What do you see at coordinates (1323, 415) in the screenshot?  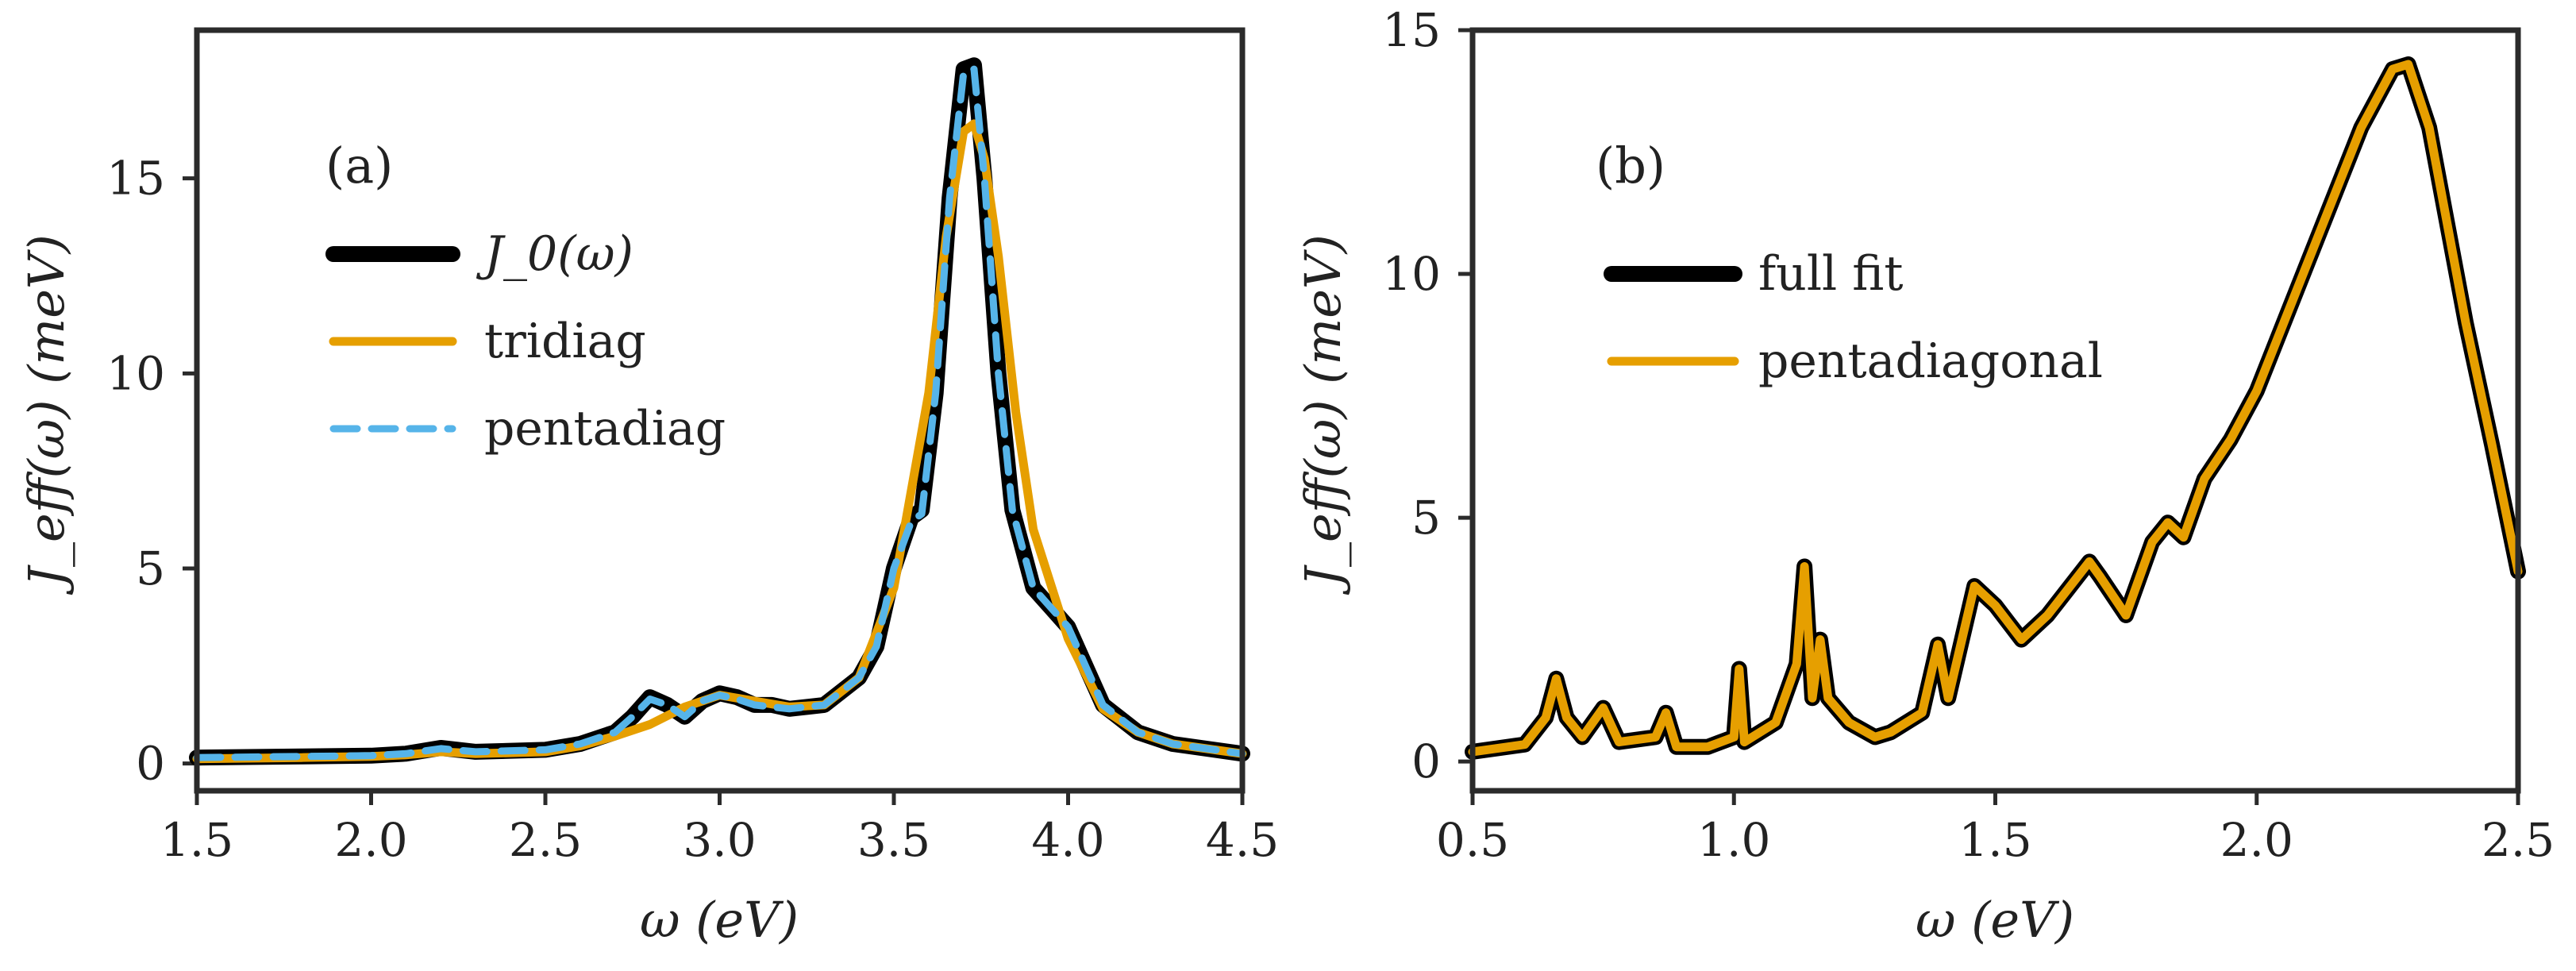 I see `panel-b-ylabel: J_eff(ω) (meV)` at bounding box center [1323, 415].